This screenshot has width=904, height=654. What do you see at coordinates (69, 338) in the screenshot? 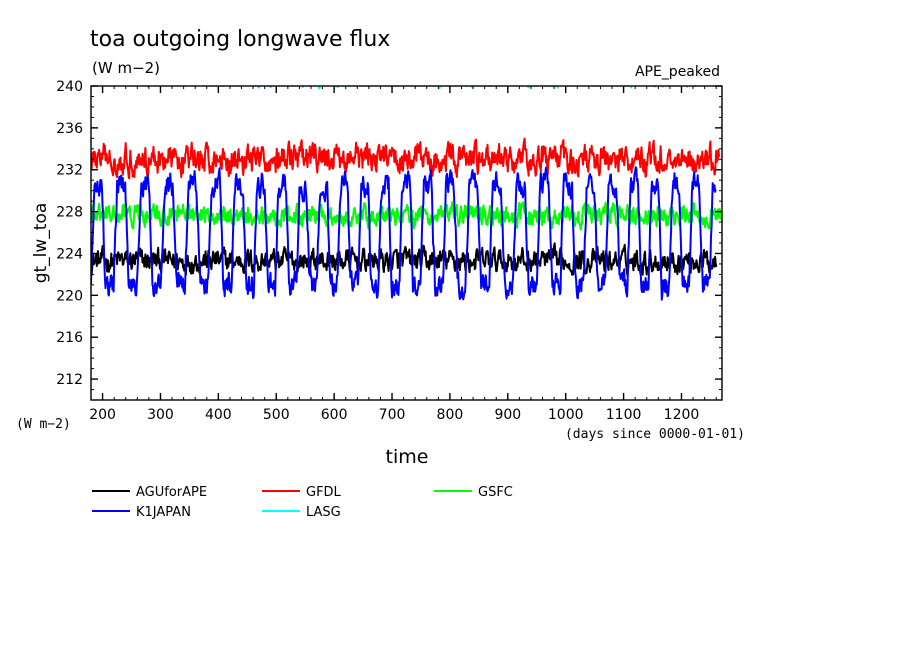
I see `y-tick-label: 216` at bounding box center [69, 338].